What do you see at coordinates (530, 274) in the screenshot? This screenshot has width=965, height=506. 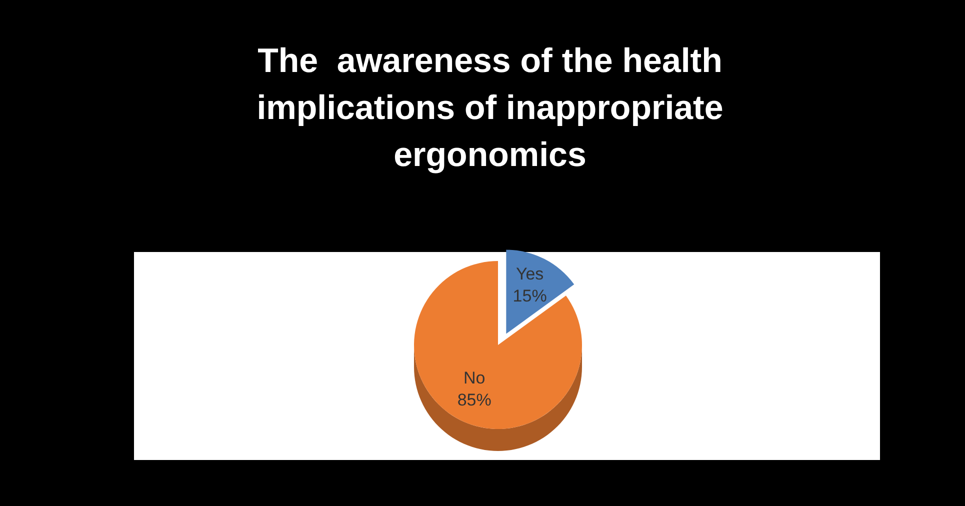 I see `slice-label: Yes` at bounding box center [530, 274].